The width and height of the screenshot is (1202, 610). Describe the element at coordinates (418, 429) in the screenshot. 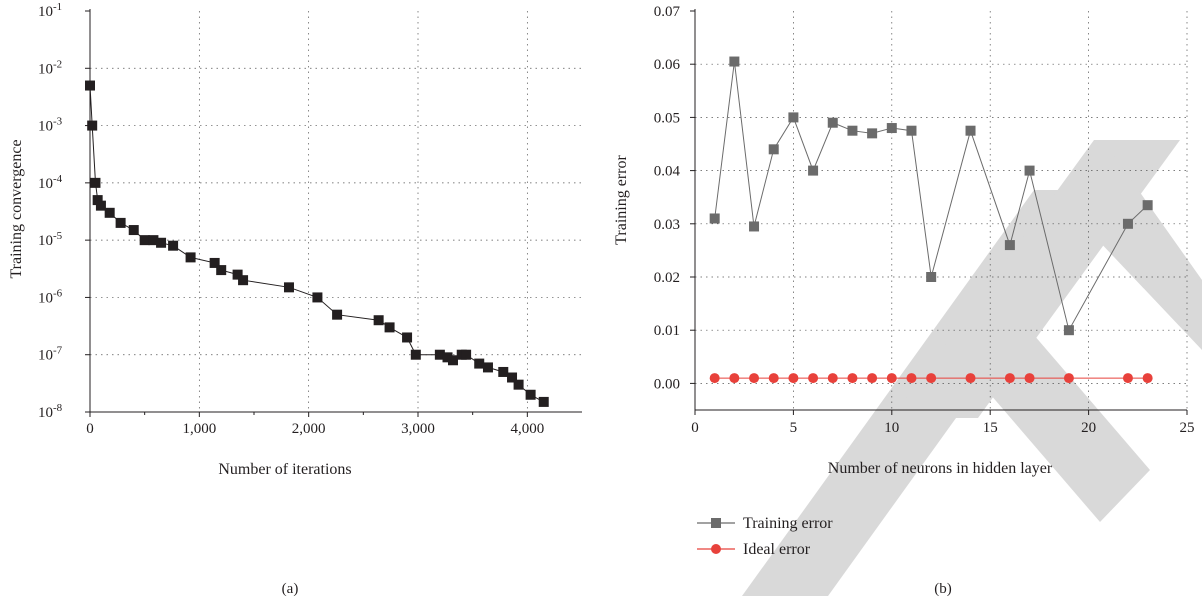

I see `x-tick-label: 3,000` at that location.